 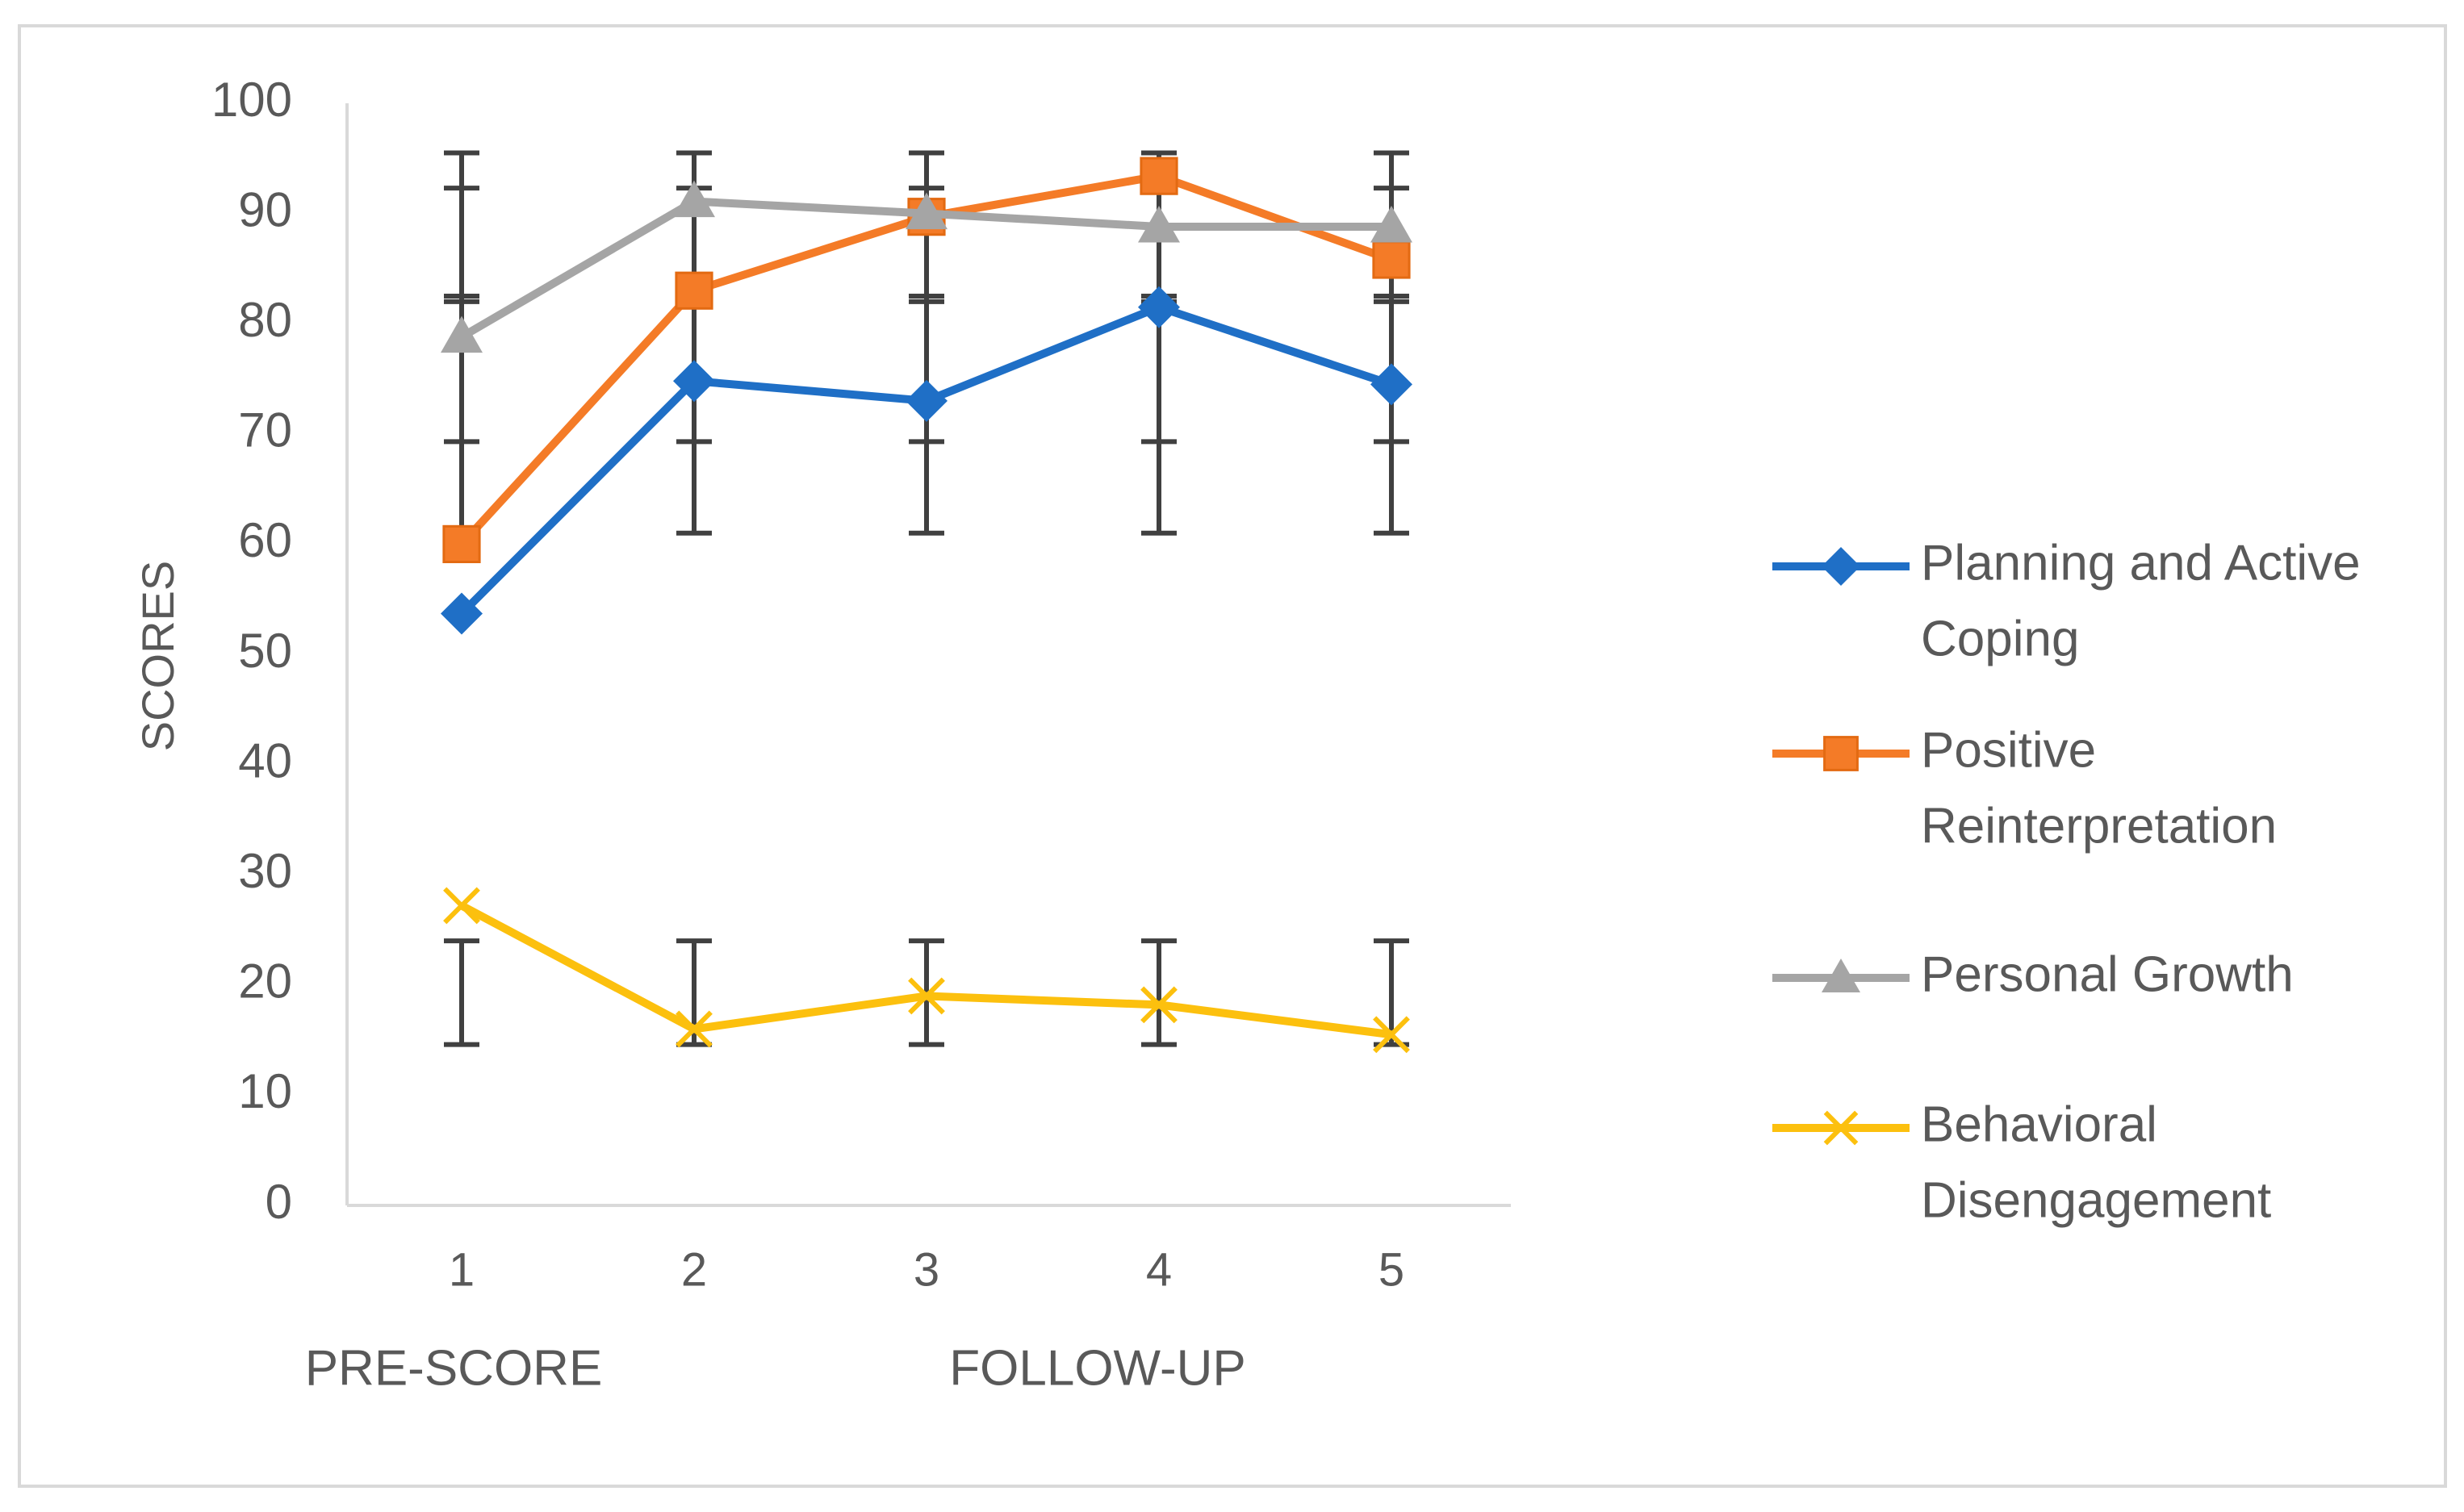 I want to click on legend-label: Planning and Active, so click(x=2141, y=563).